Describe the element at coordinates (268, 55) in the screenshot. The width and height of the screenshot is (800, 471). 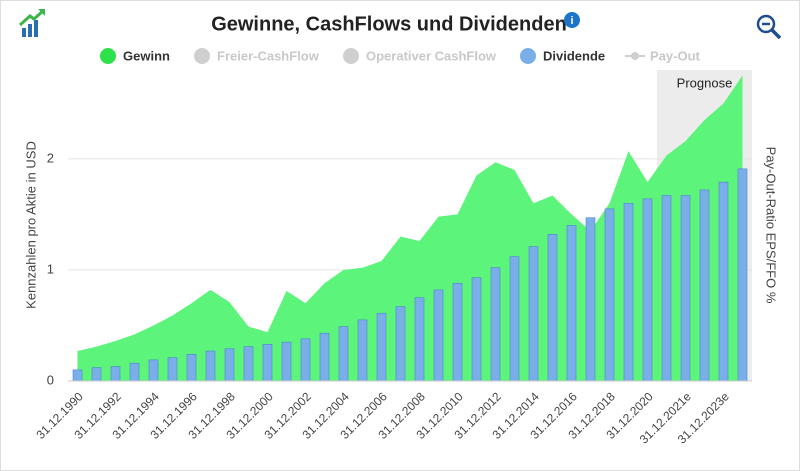
I see `legend-label: Freier-CashFlow` at that location.